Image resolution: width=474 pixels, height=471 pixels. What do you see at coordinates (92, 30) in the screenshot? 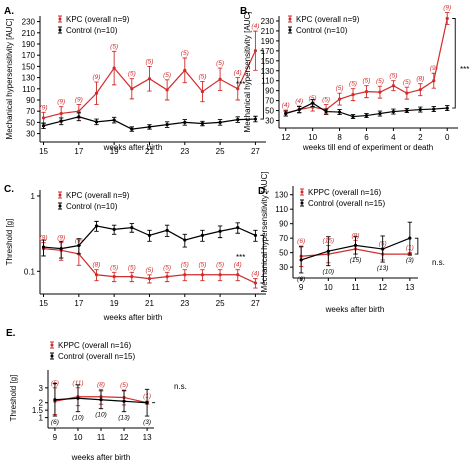
I see `panel-a-legend-control: Control (n=10)` at bounding box center [92, 30].